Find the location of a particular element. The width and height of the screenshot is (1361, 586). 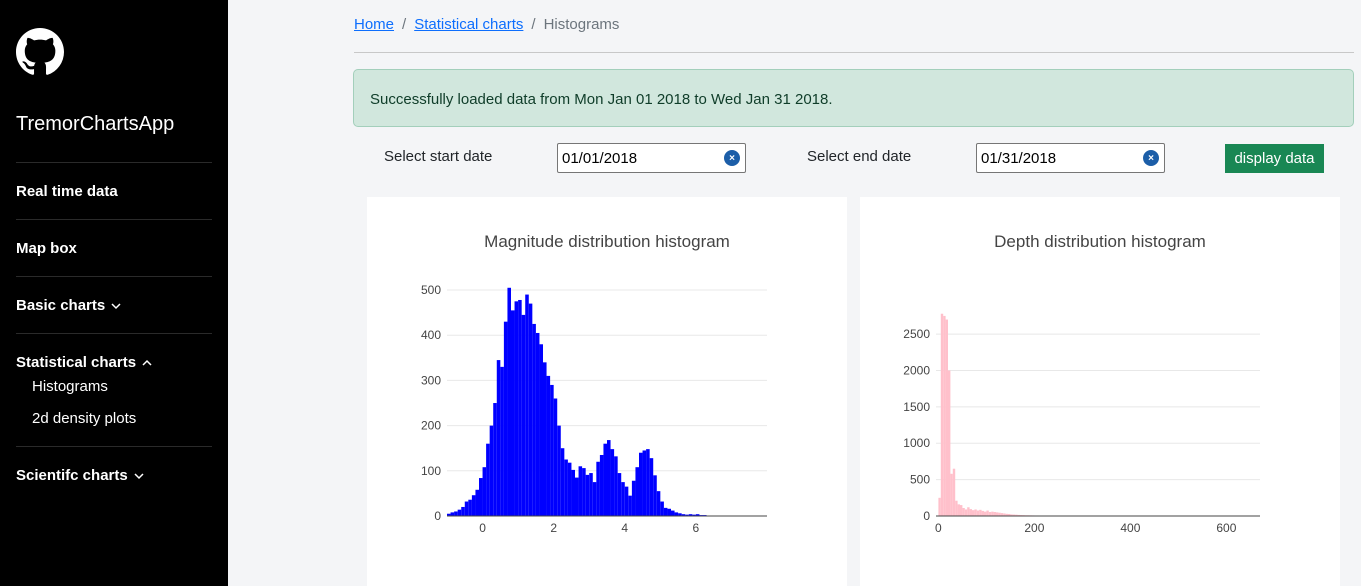

sub-item-2d-density-plots: 2d density plots is located at coordinates (84, 418).